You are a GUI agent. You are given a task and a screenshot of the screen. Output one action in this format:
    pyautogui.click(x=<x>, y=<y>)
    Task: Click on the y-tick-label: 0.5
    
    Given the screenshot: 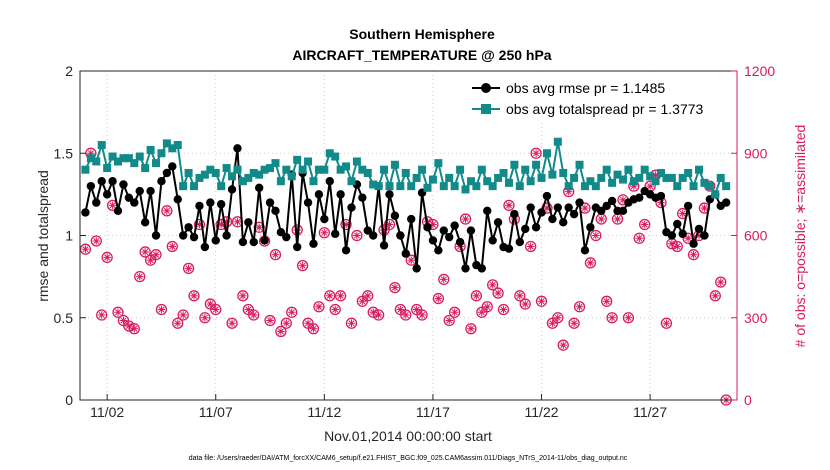 What is the action you would take?
    pyautogui.click(x=64, y=318)
    